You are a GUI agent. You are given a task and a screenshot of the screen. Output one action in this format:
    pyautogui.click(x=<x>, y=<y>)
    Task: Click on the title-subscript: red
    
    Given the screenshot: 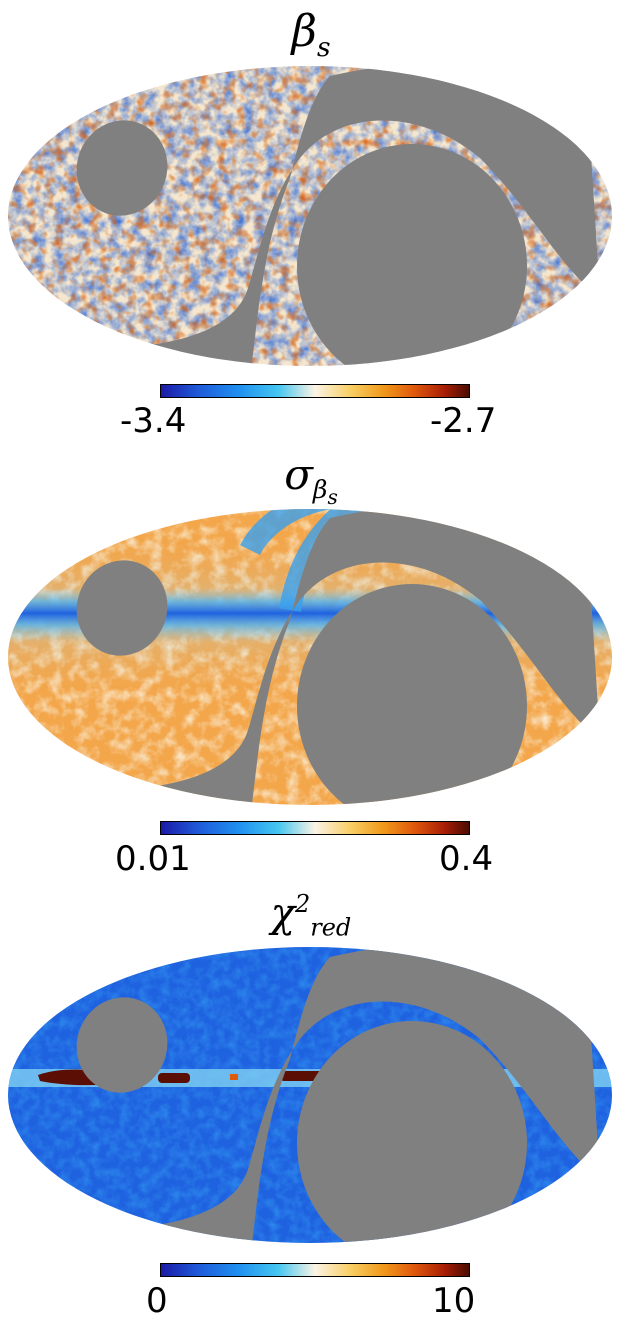 What is the action you would take?
    pyautogui.click(x=331, y=927)
    